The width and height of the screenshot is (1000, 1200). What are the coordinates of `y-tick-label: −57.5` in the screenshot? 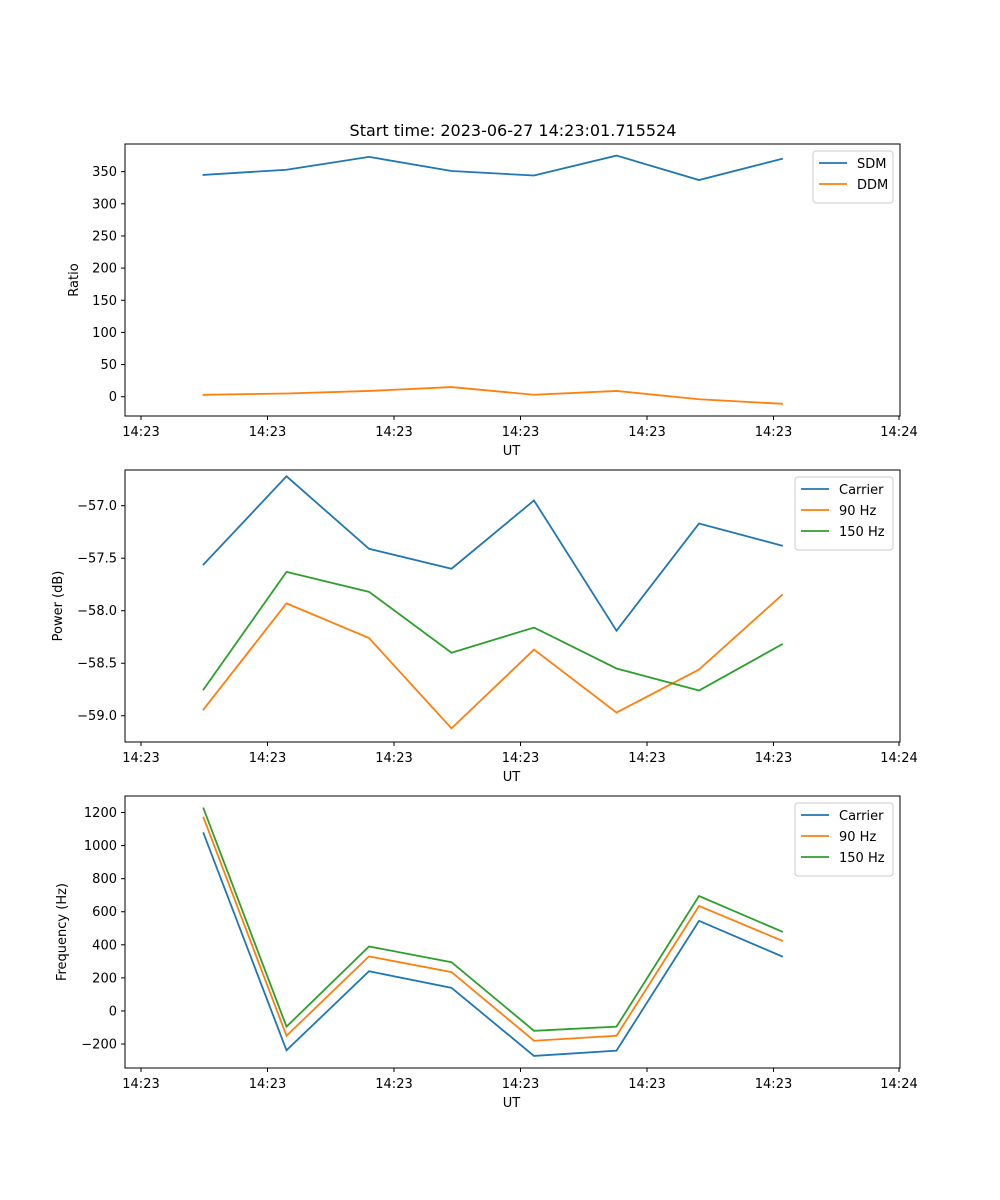 It's located at (97, 559).